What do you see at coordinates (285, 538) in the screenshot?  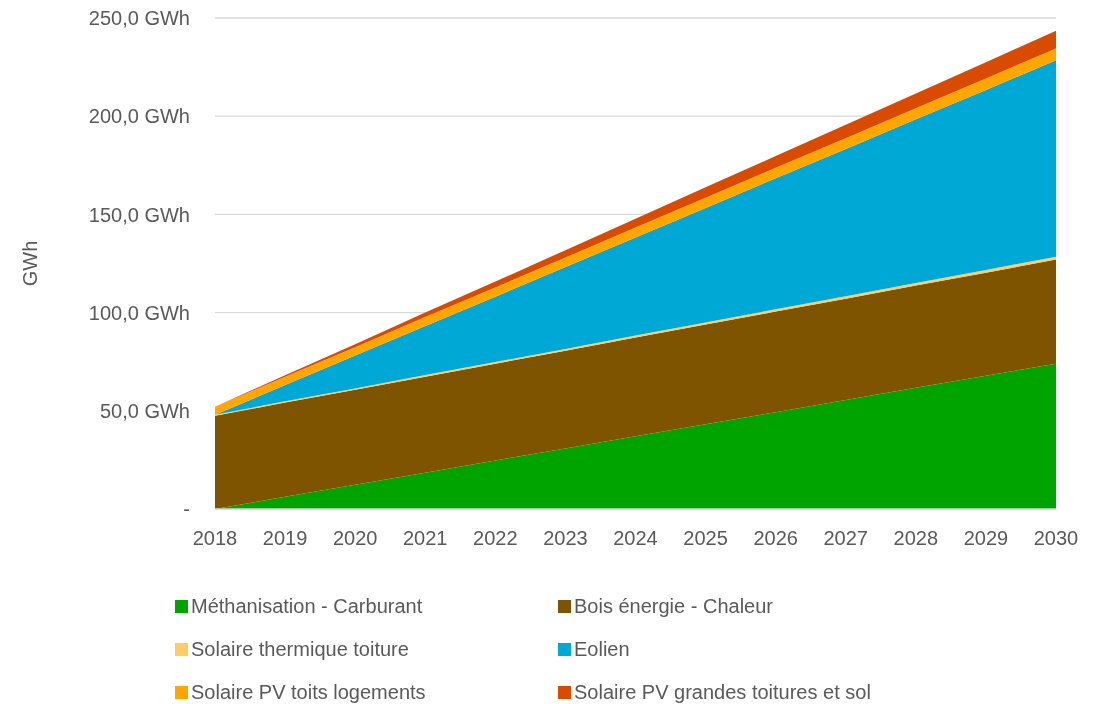 I see `x-tick-label: 2019` at bounding box center [285, 538].